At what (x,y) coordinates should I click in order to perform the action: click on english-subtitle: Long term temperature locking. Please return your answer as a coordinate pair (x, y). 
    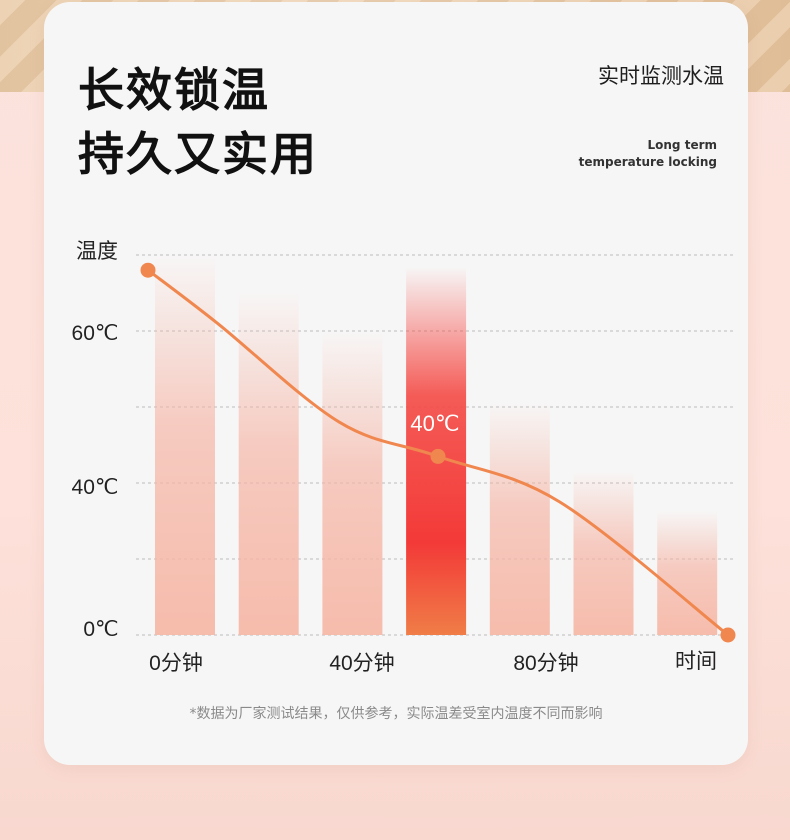
    Looking at the image, I should click on (638, 154).